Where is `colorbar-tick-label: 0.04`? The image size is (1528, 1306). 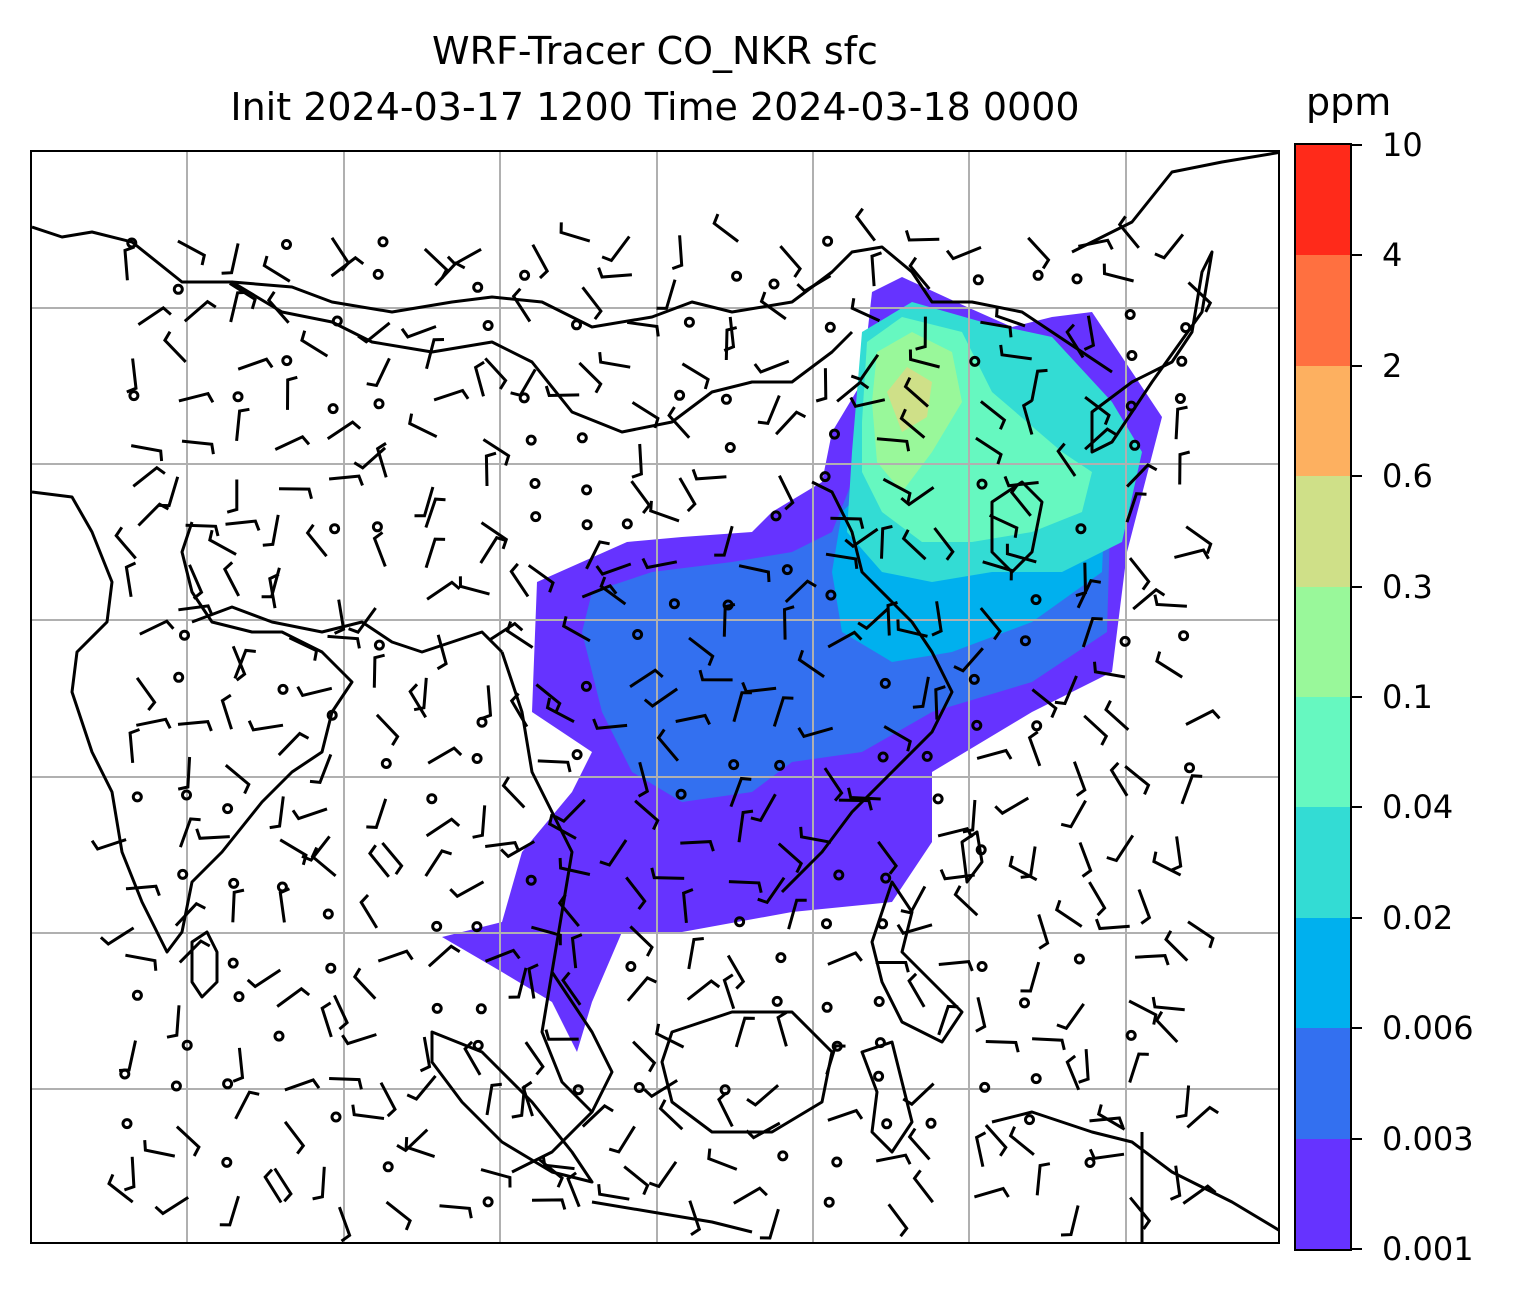 colorbar-tick-label: 0.04 is located at coordinates (1418, 807).